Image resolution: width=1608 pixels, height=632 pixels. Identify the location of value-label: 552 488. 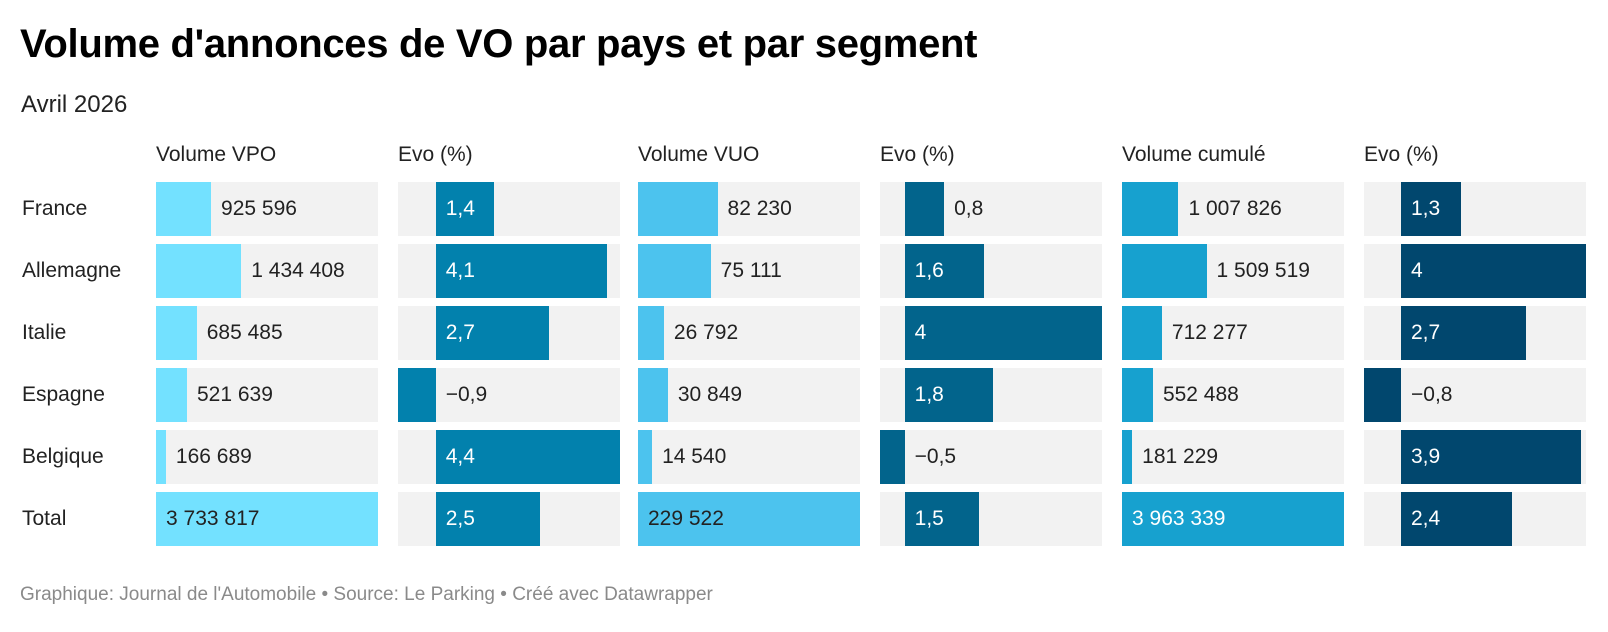
(1200, 394).